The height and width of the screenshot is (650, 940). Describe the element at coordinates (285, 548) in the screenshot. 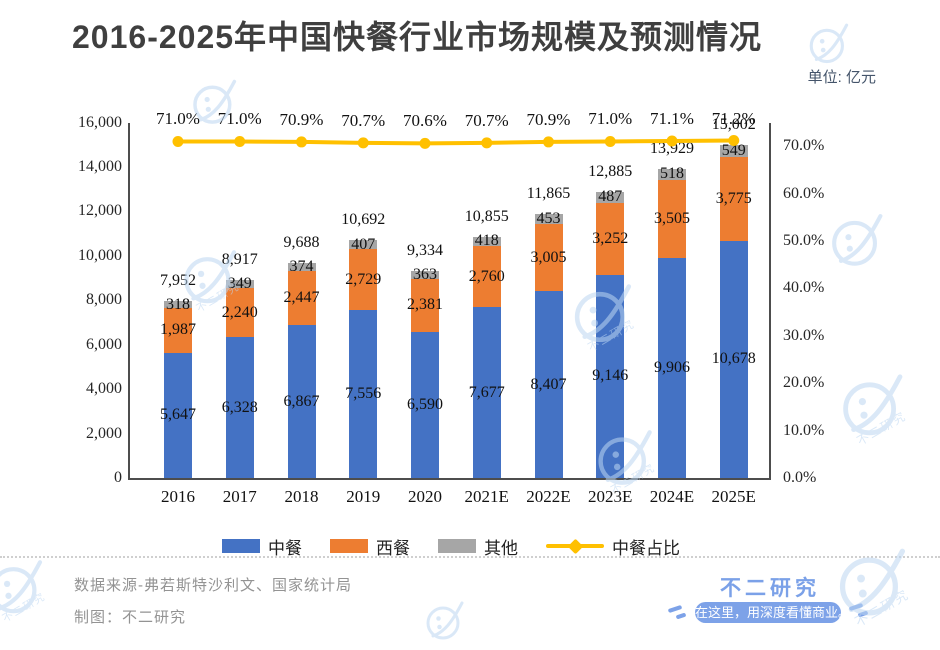

I see `legend-label: 中餐` at that location.